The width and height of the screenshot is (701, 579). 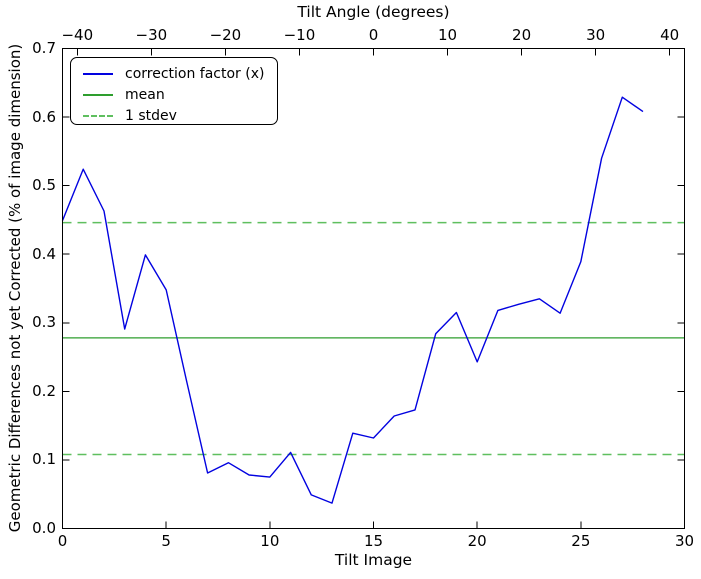 I want to click on top-tick-label: 40, so click(x=670, y=35).